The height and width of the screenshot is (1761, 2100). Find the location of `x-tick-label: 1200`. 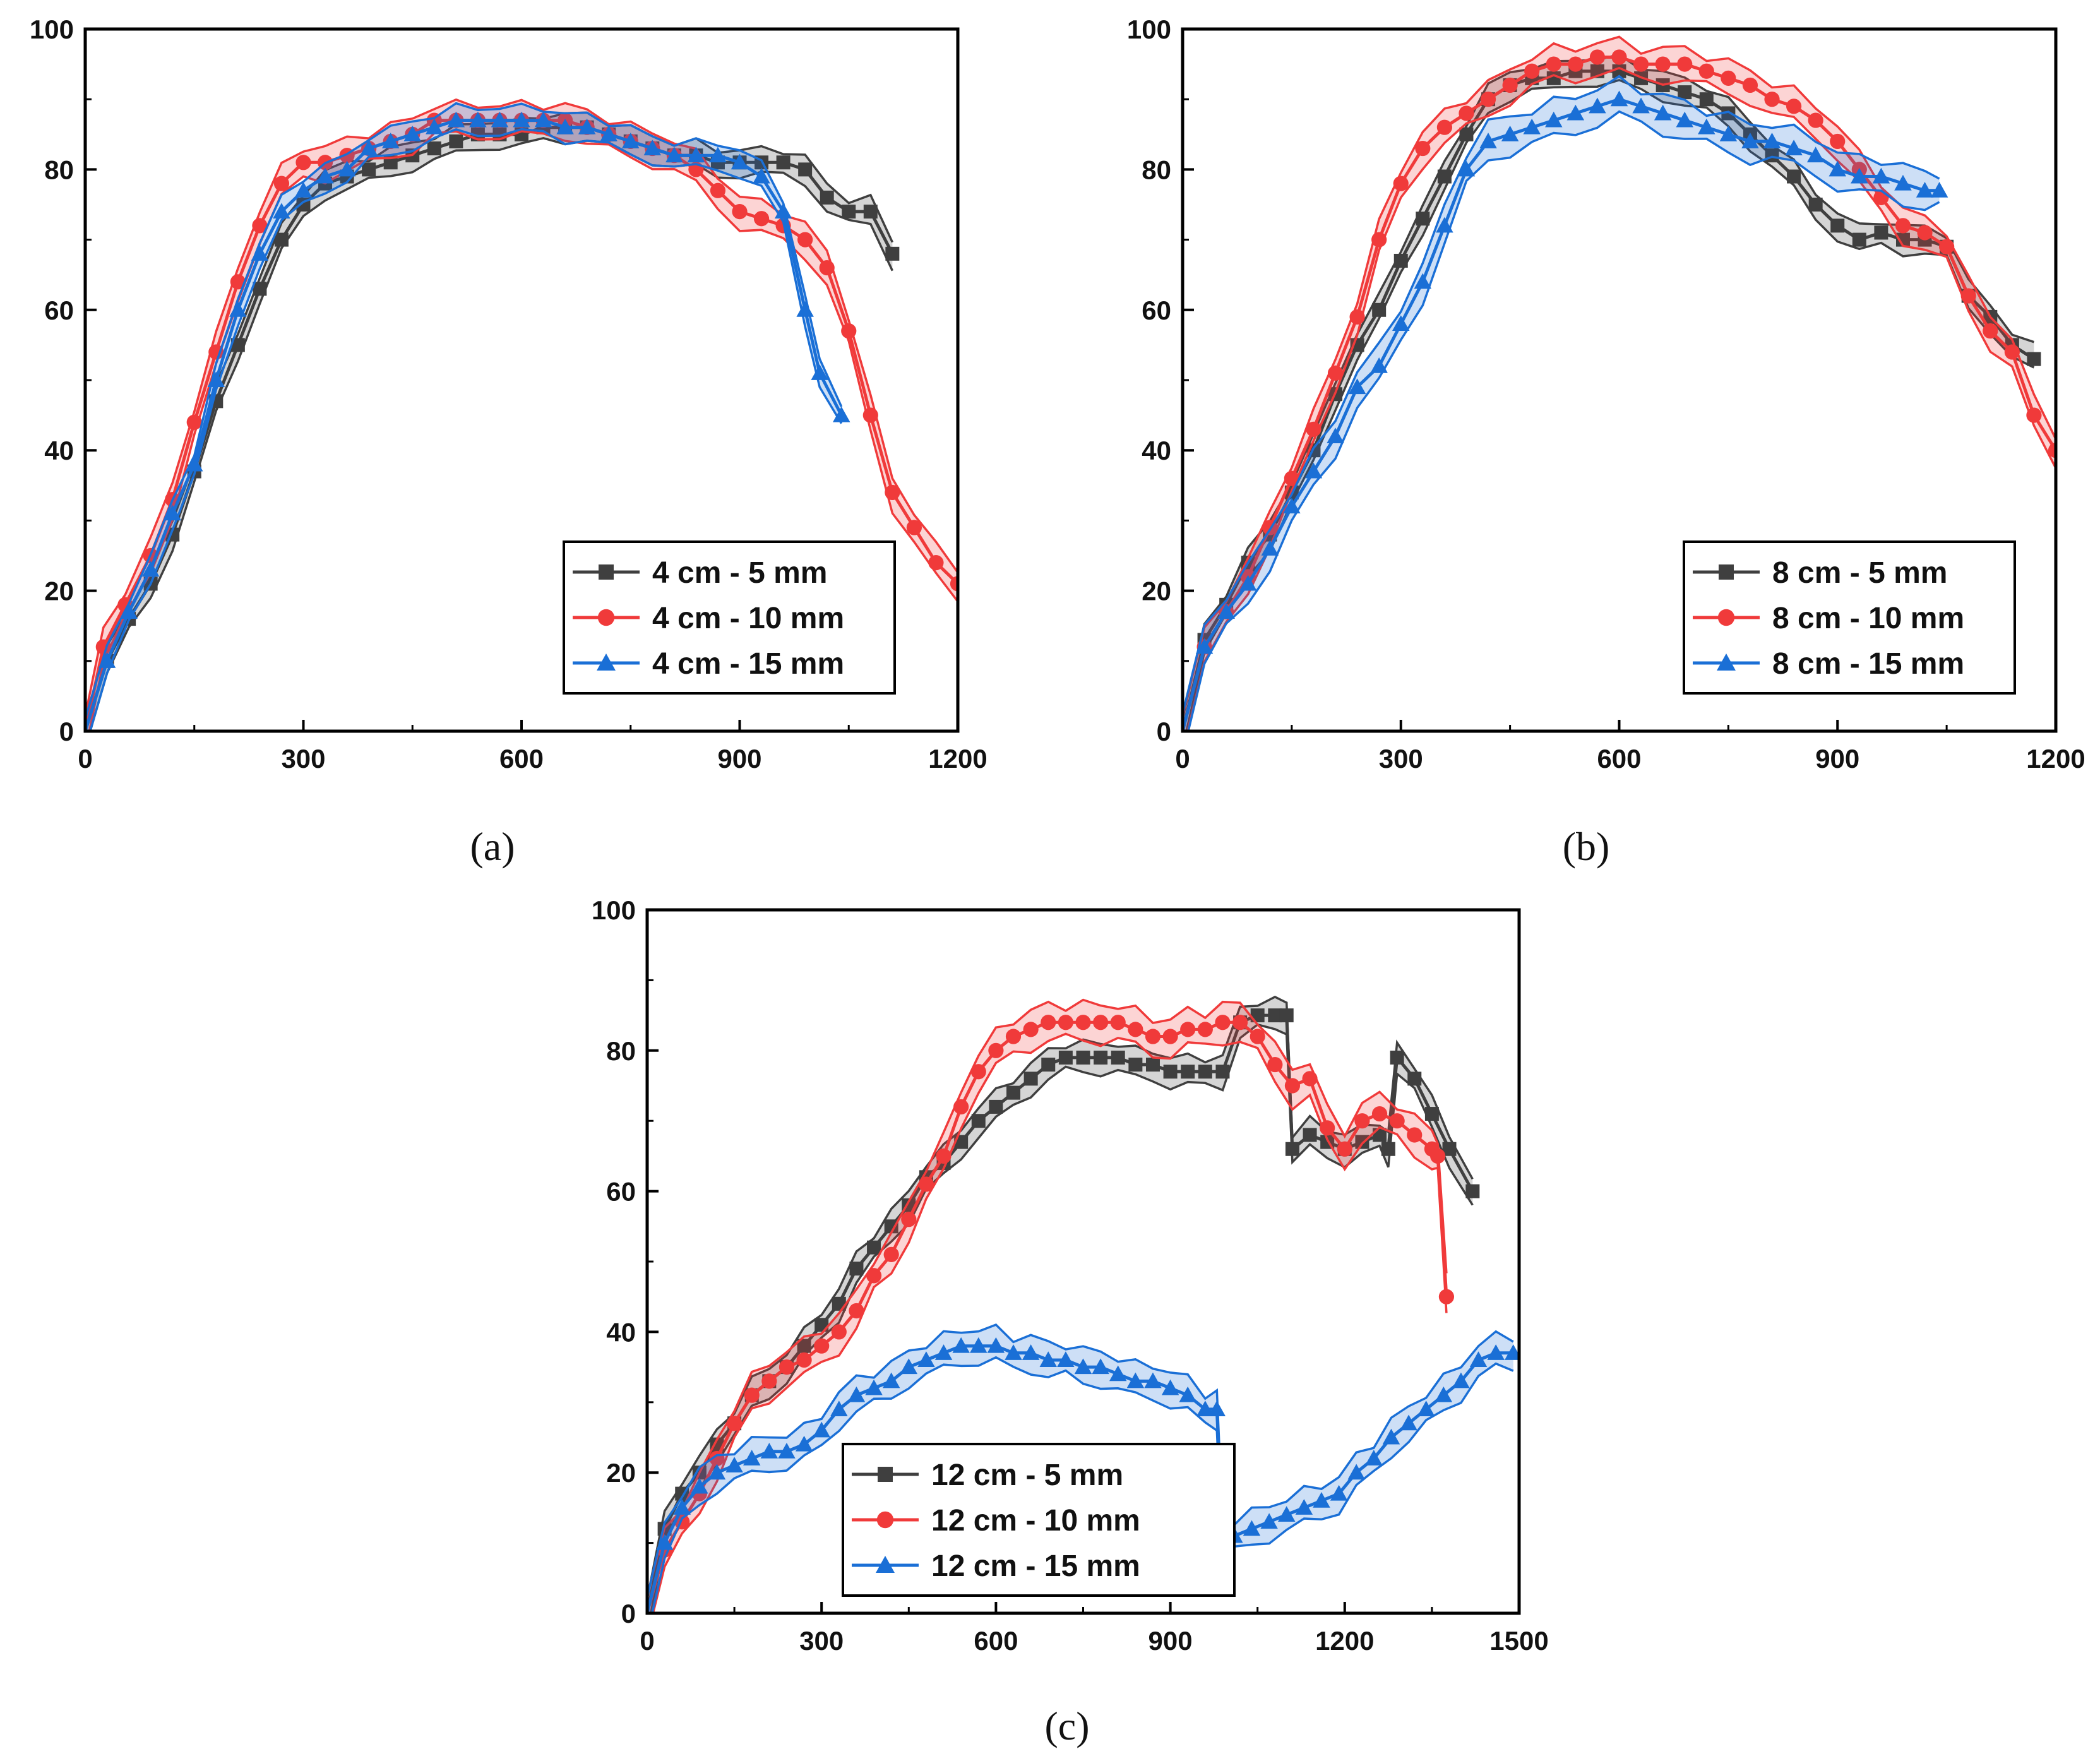

x-tick-label: 1200 is located at coordinates (2055, 758).